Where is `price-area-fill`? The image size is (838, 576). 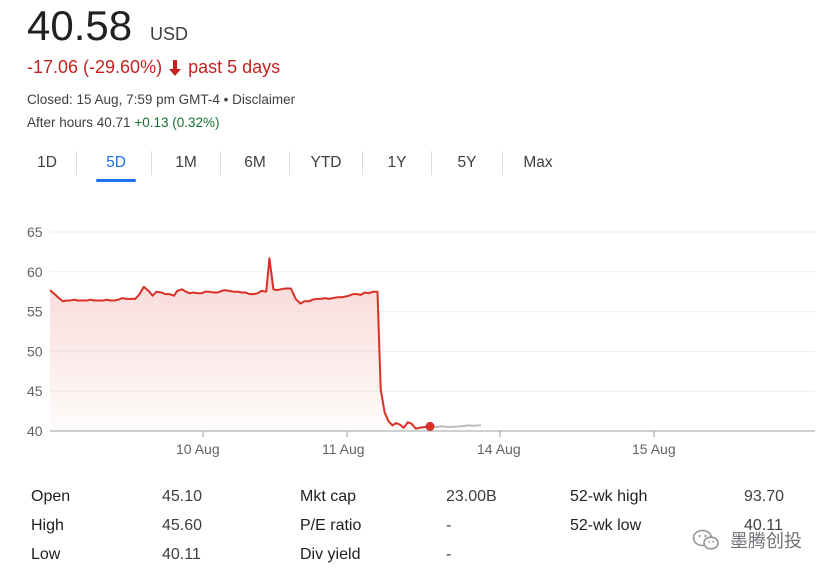 price-area-fill is located at coordinates (240, 344).